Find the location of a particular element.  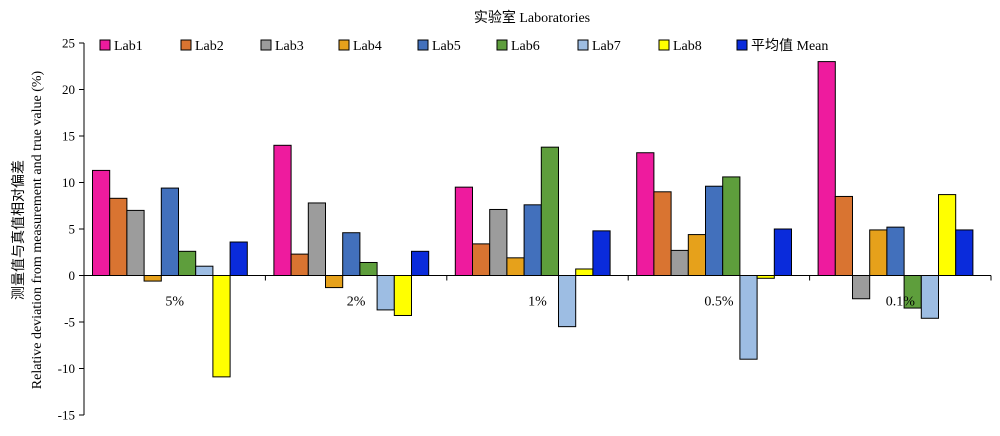

chart-title: 实验室 Laboratories is located at coordinates (532, 17).